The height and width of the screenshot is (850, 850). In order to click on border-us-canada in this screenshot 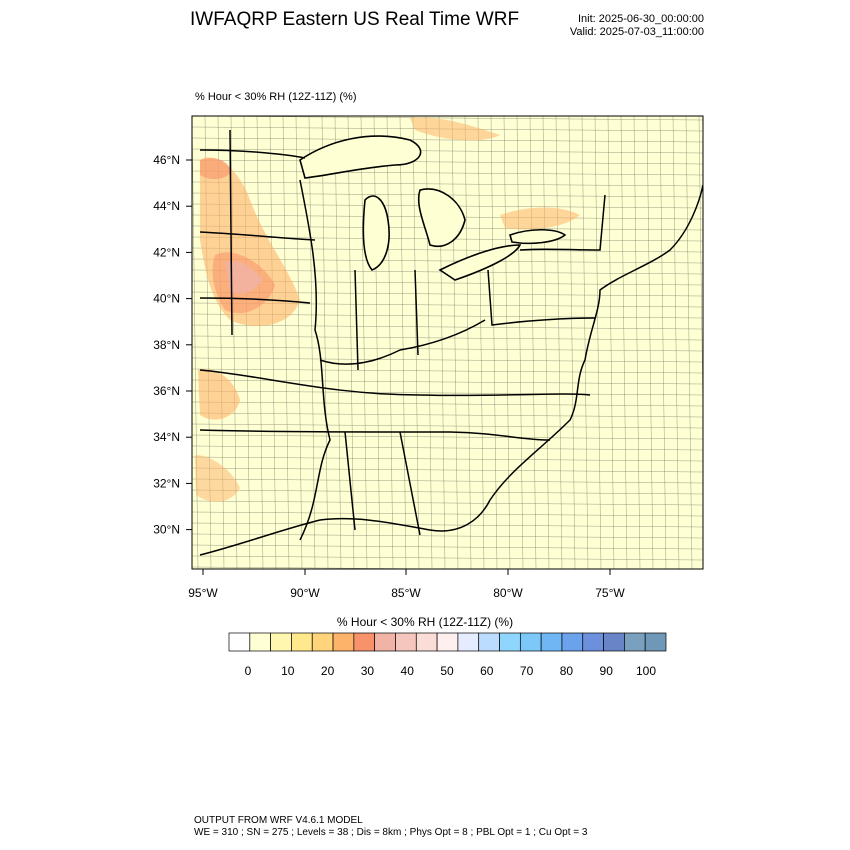, I will do `click(252, 154)`.